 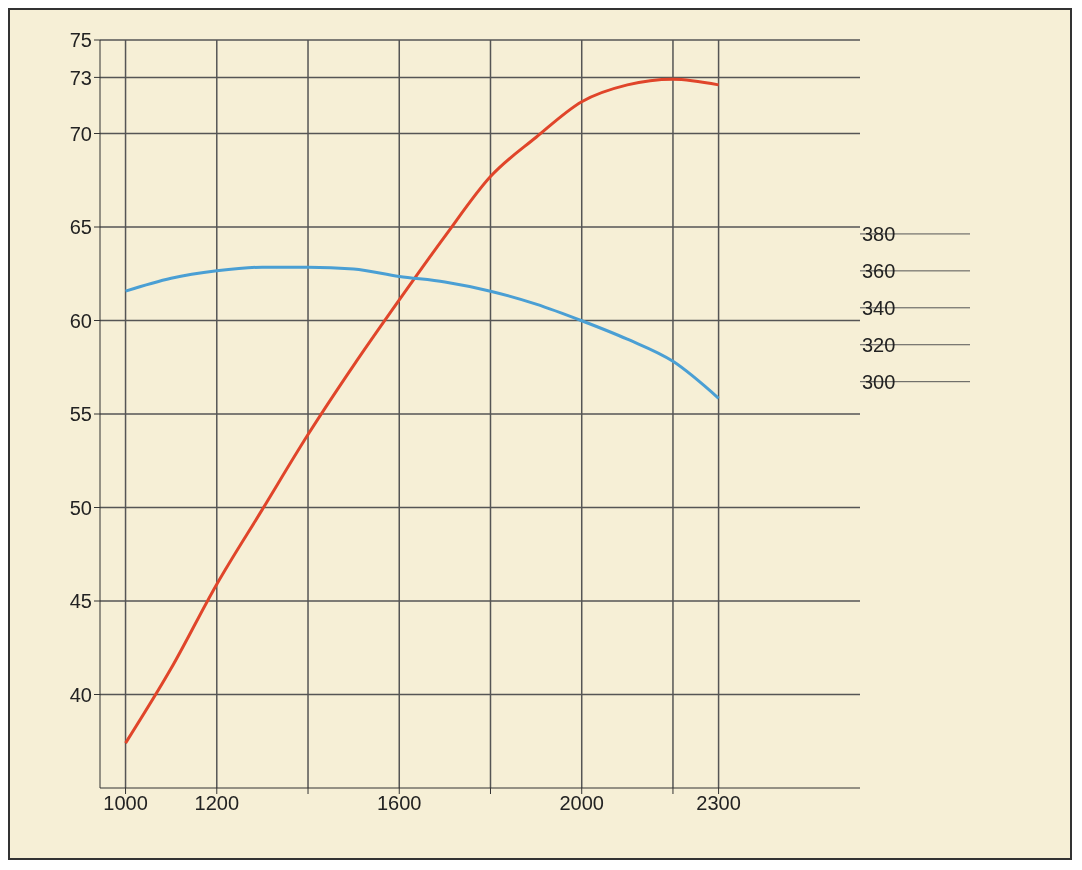 I want to click on y-tick-label: 60, so click(x=80, y=320).